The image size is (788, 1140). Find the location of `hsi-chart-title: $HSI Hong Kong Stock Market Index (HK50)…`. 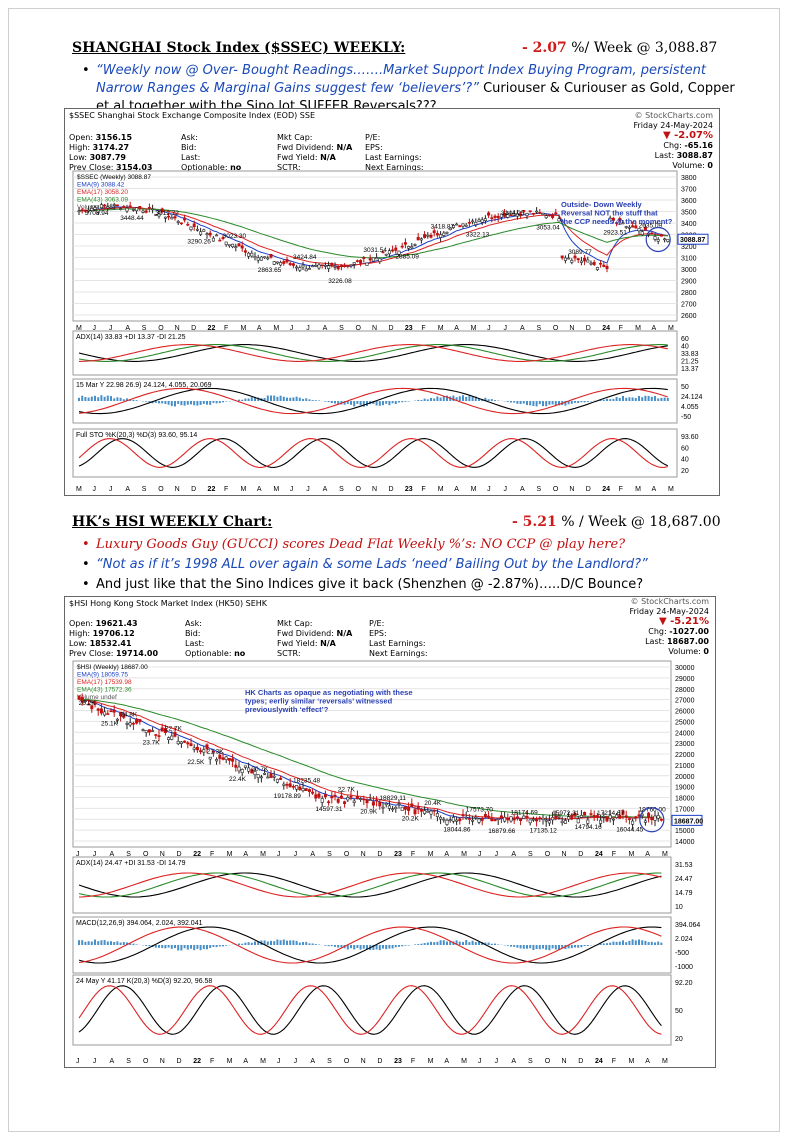

hsi-chart-title: $HSI Hong Kong Stock Market Index (HK50)… is located at coordinates (390, 604).